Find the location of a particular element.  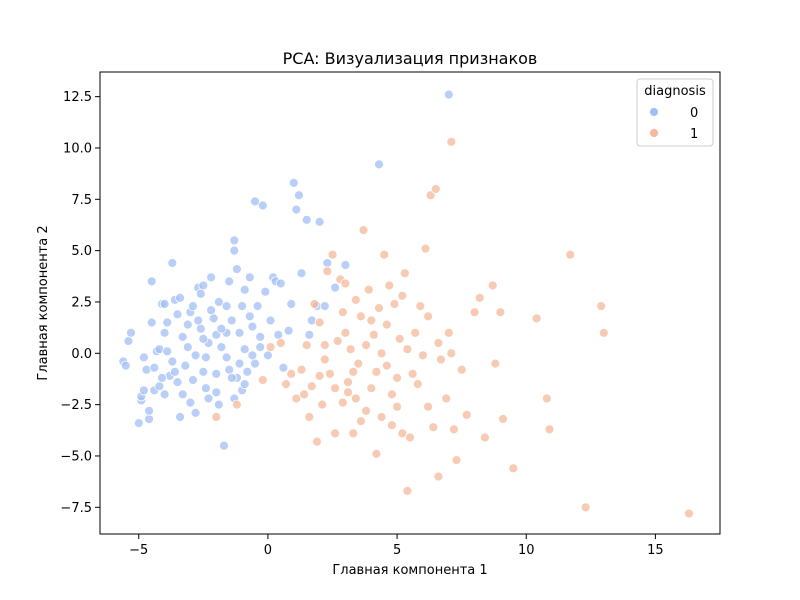

x-axis-label: Главная компонента 1 is located at coordinates (409, 570).